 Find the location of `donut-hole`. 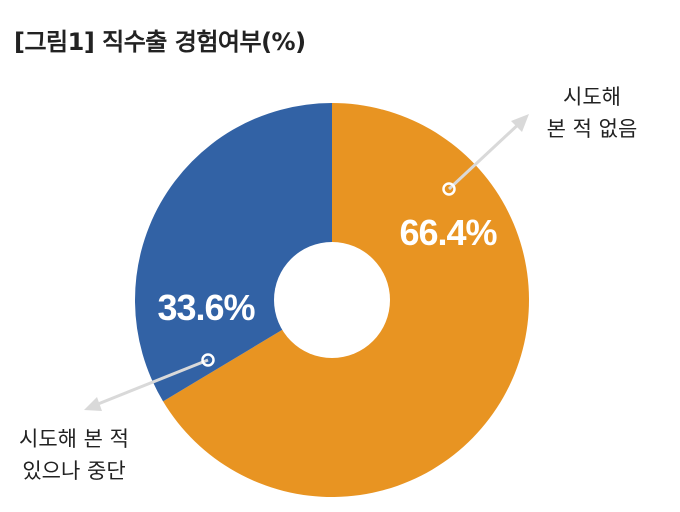

donut-hole is located at coordinates (332, 300).